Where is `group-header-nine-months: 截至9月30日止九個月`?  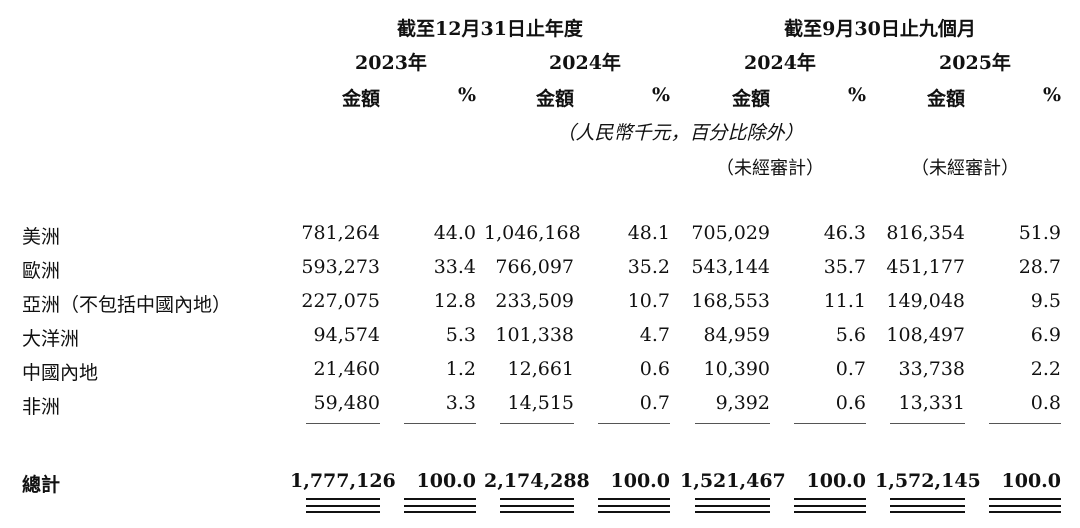
group-header-nine-months: 截至9月30日止九個月 is located at coordinates (880, 29).